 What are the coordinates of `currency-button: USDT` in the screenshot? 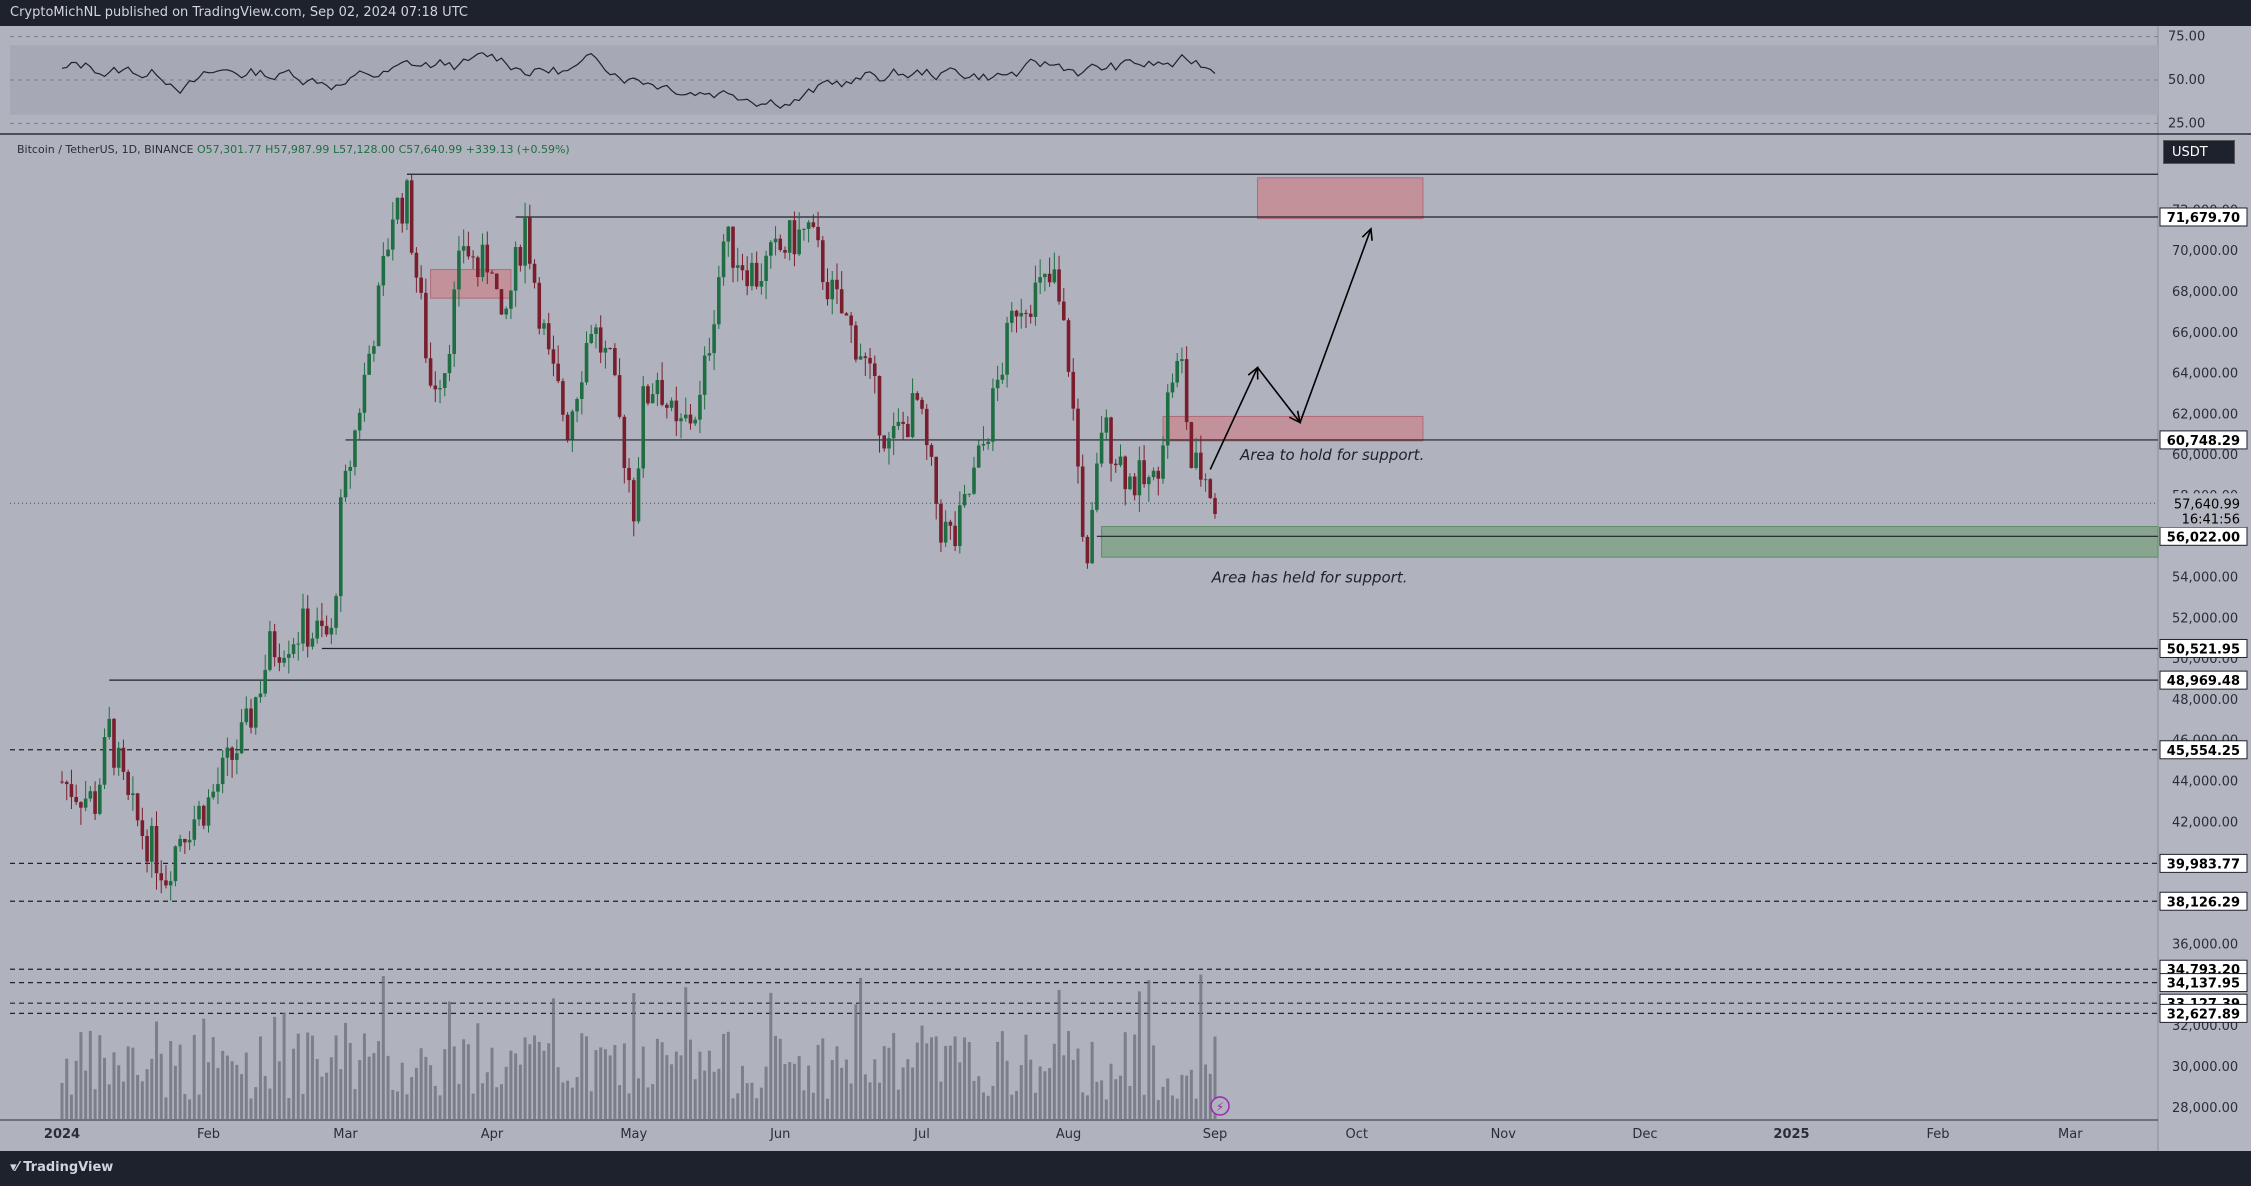 It's located at (2199, 152).